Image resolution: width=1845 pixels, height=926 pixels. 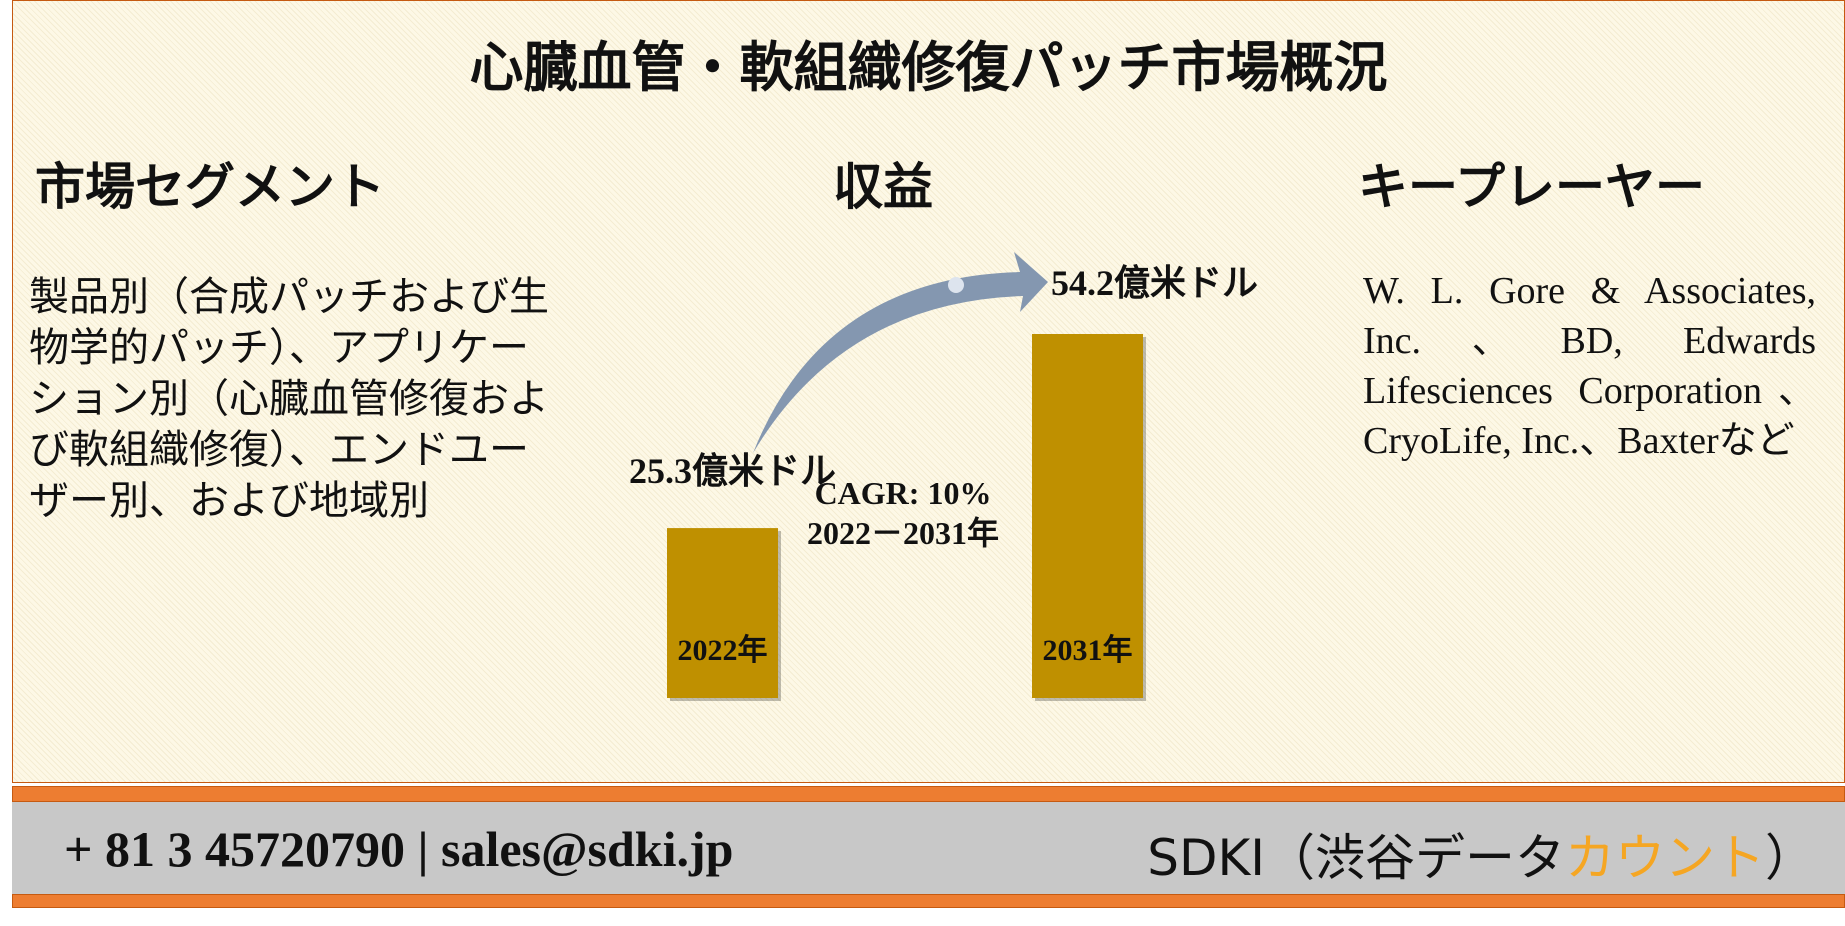 I want to click on brand-end: ）, so click(x=1790, y=858).